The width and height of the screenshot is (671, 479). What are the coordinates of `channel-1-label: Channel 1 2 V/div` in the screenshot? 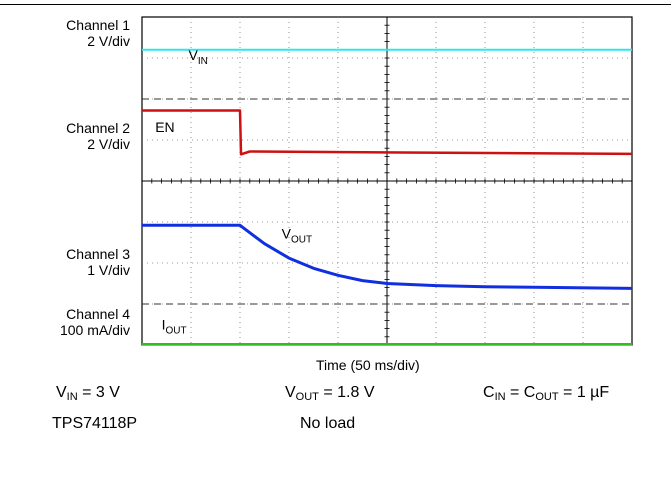 It's located at (68, 33).